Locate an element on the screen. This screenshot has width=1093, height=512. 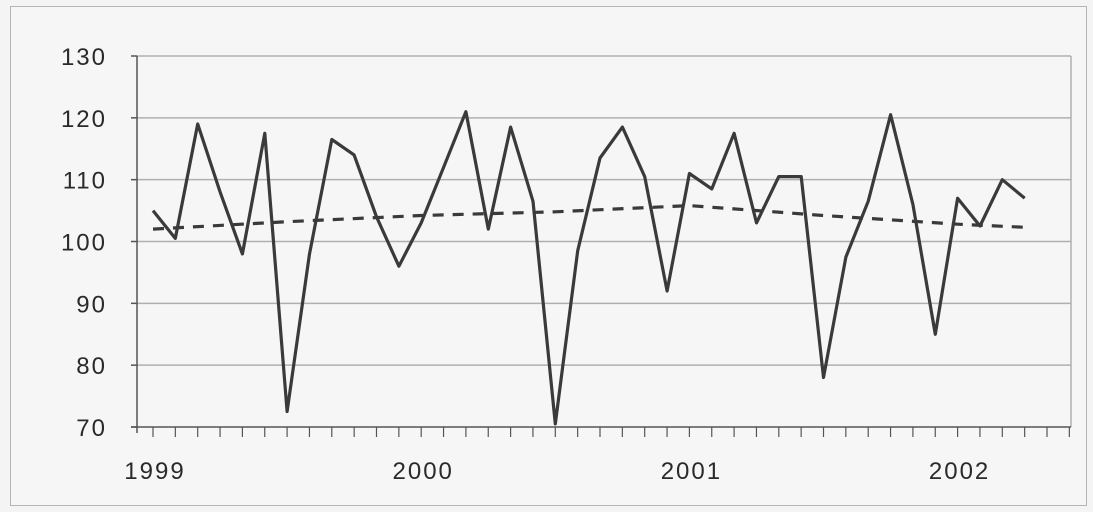
x-tick-label: 2001 is located at coordinates (691, 471).